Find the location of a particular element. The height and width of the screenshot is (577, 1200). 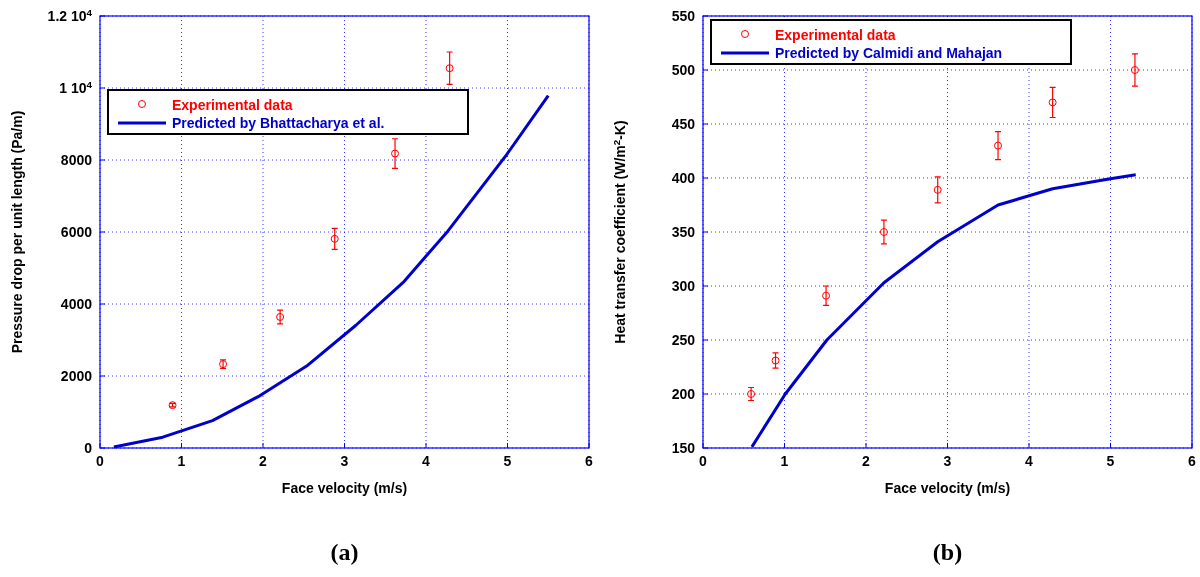

y-tick-label: 150 is located at coordinates (683, 448).